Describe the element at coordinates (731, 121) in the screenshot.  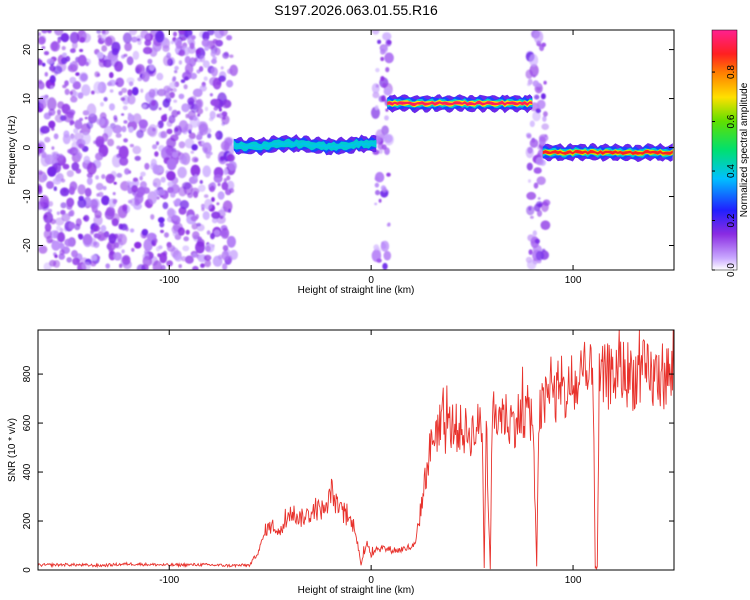
I see `colorbar-tick-label: 0.6` at that location.